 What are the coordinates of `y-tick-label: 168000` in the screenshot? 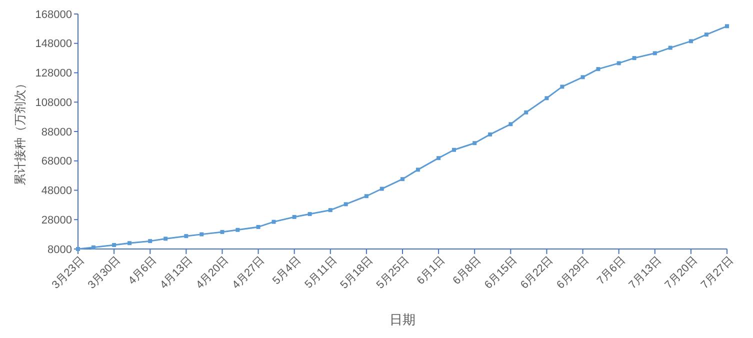 It's located at (53, 14).